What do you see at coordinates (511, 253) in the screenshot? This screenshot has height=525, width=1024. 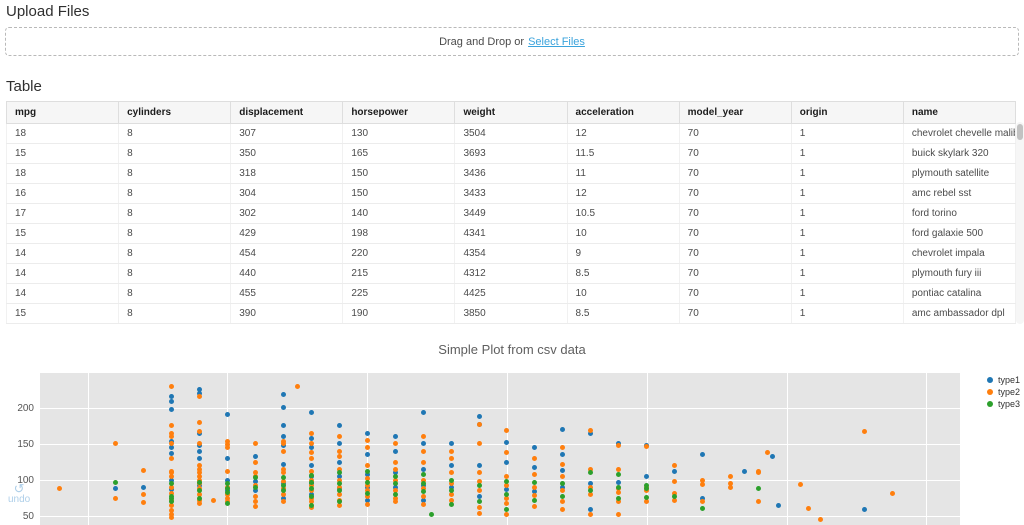 I see `table-row: 14 8 454 220 4354 9 70 1 chevrolet impala` at bounding box center [511, 253].